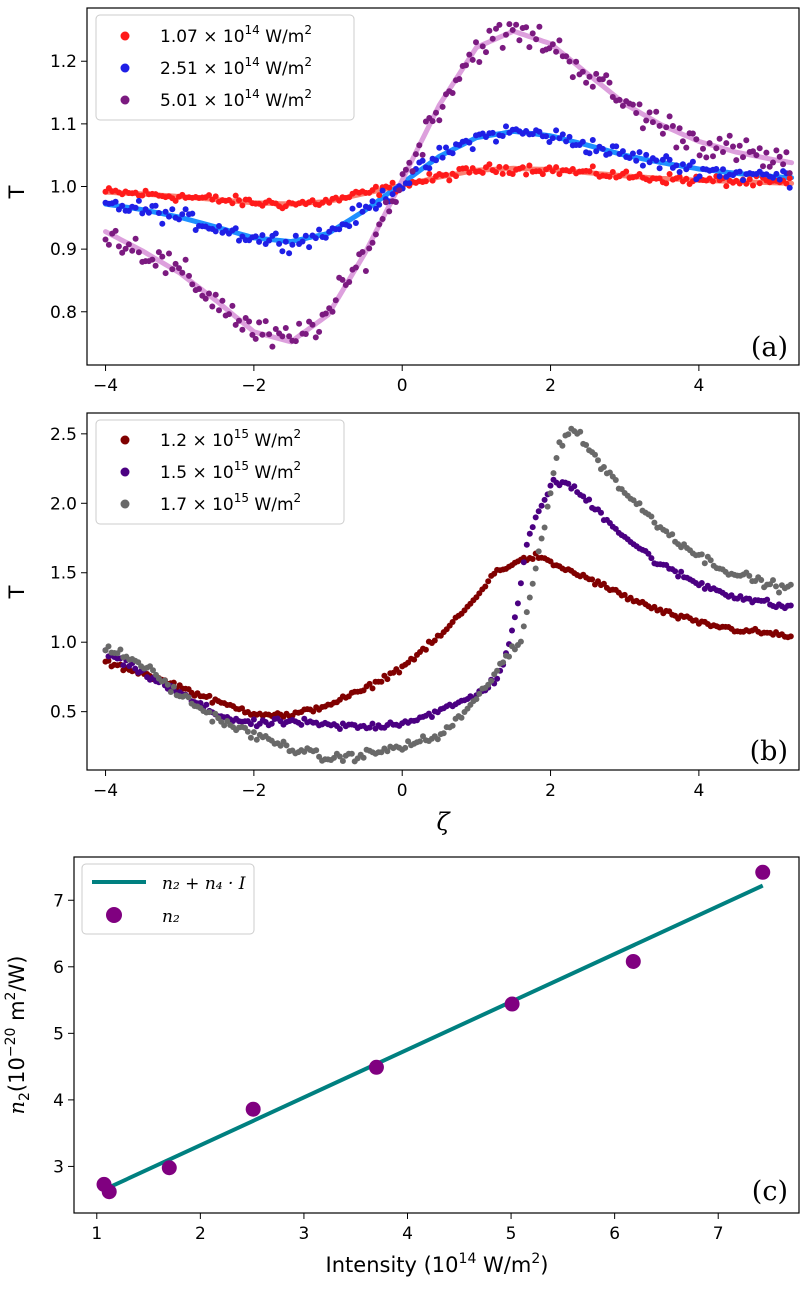 The image size is (809, 1294). What do you see at coordinates (769, 347) in the screenshot?
I see `panel-a-label: (a)` at bounding box center [769, 347].